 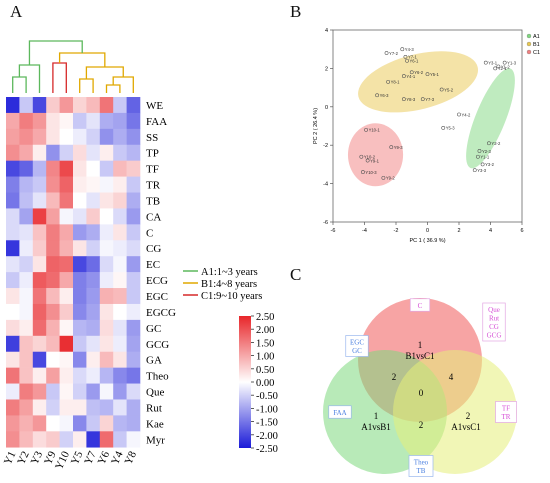 What do you see at coordinates (296, 11) in the screenshot?
I see `panel-b-label: B` at bounding box center [296, 11].